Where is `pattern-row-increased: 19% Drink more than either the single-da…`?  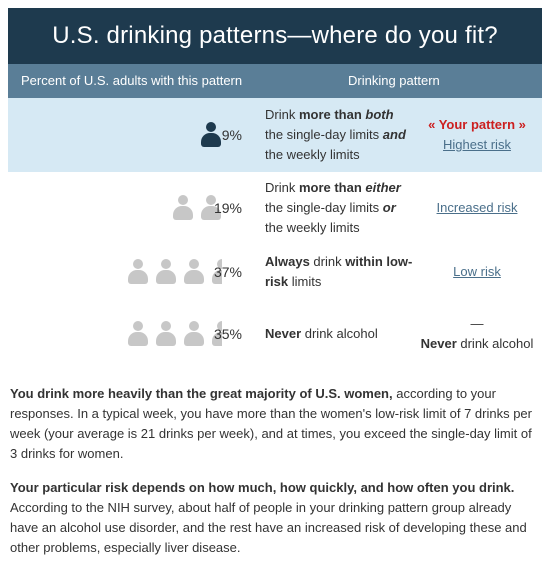 pattern-row-increased: 19% Drink more than either the single-da… is located at coordinates (275, 208).